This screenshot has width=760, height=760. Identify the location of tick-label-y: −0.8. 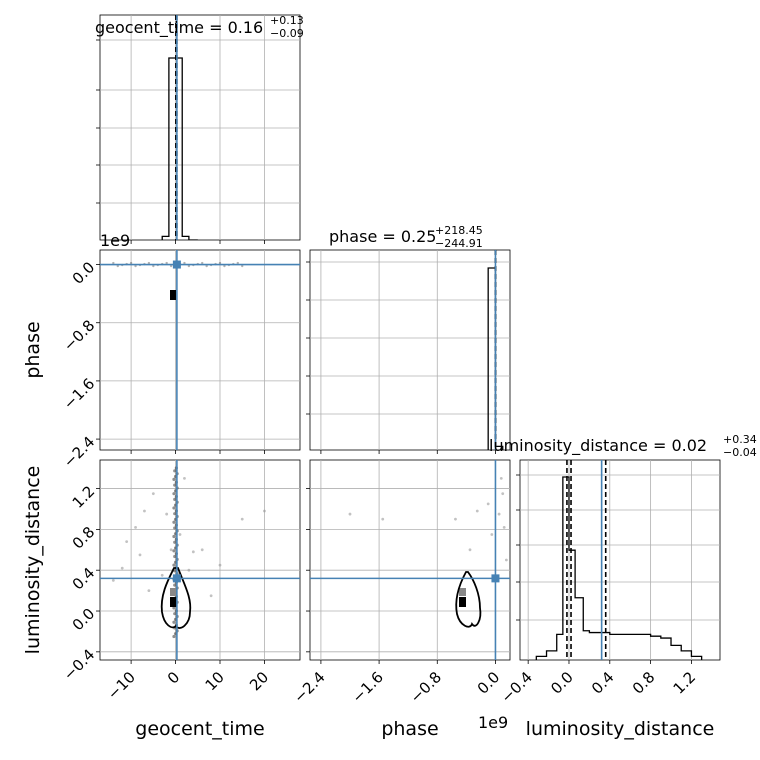
(79, 335).